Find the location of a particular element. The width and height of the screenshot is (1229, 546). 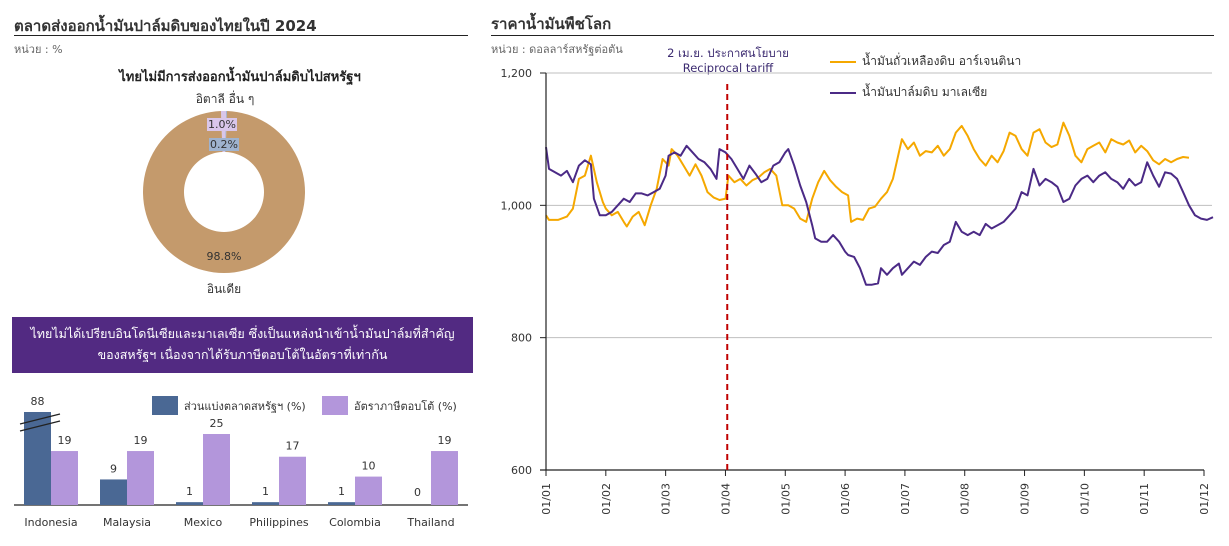

series-line-palm is located at coordinates (879, 215).